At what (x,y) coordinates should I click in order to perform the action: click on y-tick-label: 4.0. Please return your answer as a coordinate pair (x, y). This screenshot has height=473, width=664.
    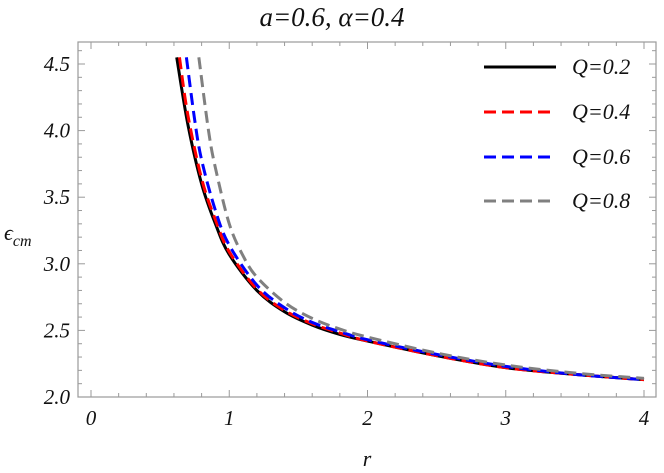
    Looking at the image, I should click on (57, 131).